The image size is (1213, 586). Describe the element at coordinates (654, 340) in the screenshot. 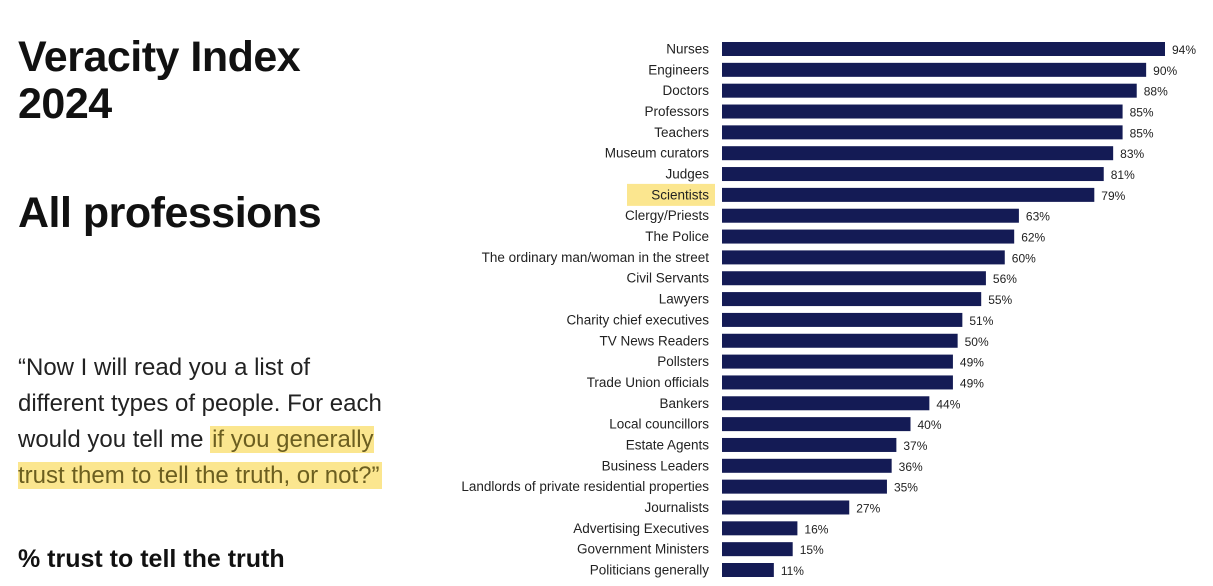

I see `category-label: TV News Readers` at that location.